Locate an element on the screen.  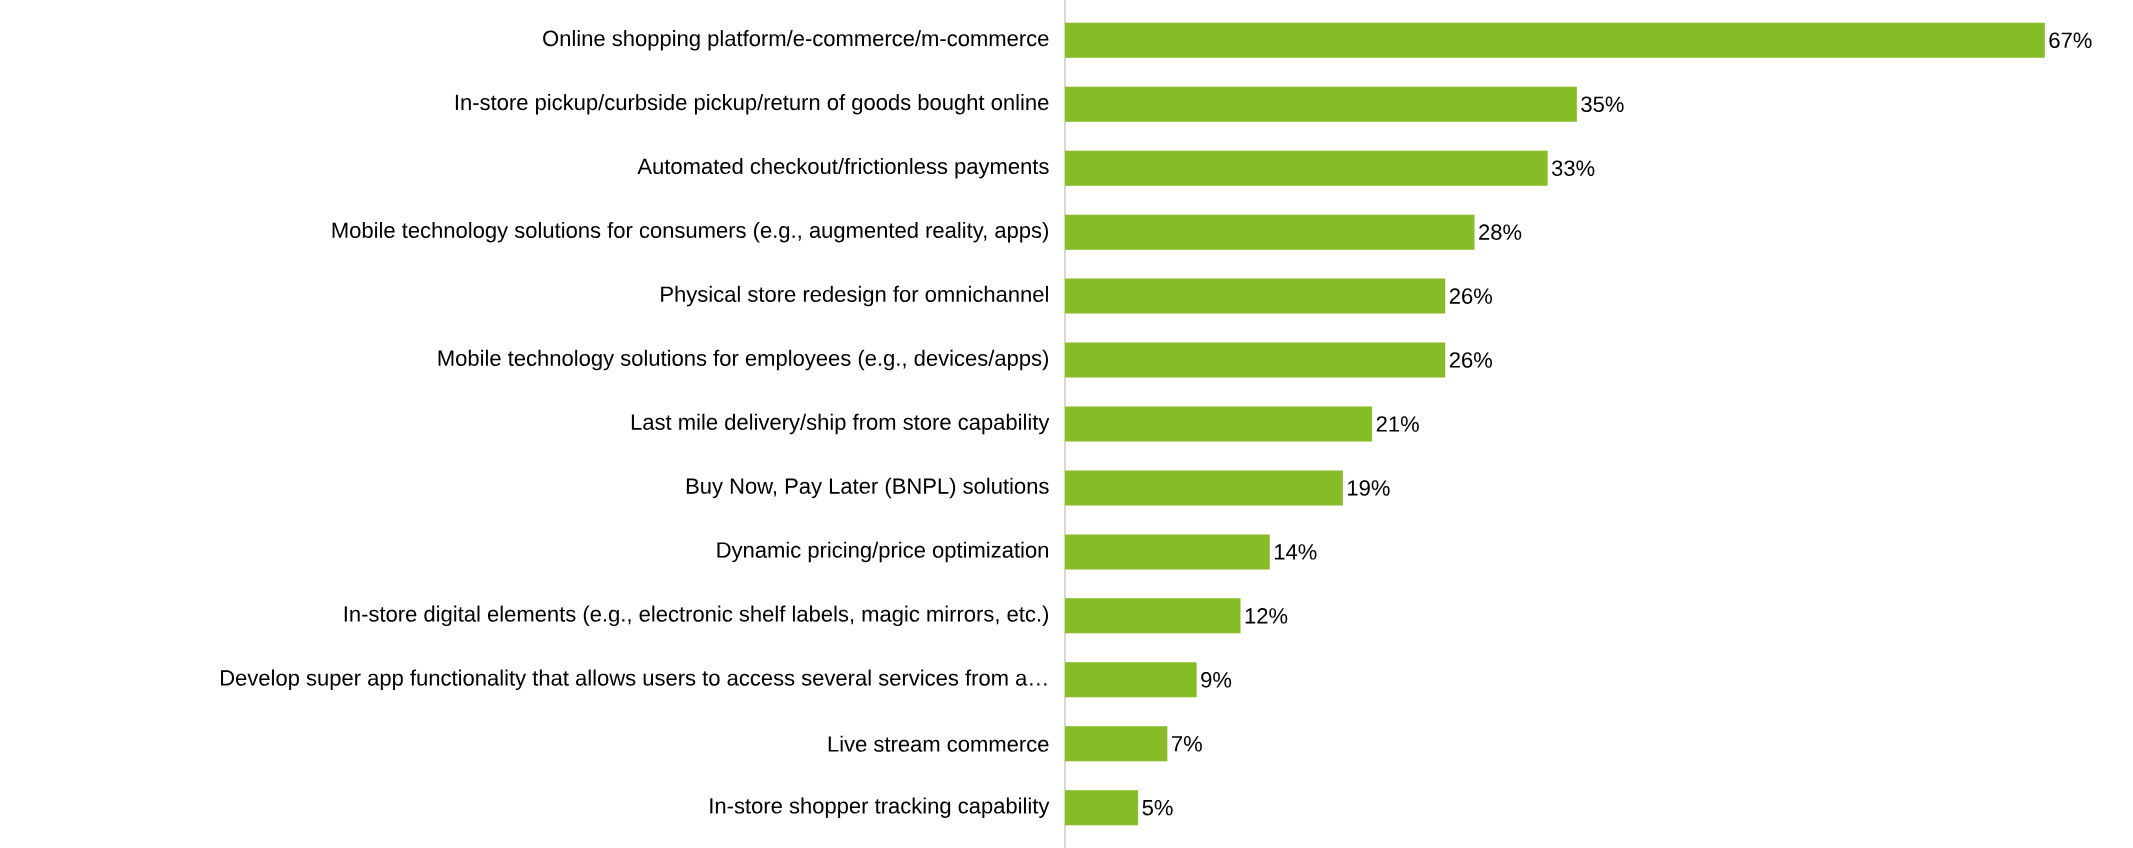
data-label: 9% is located at coordinates (1216, 680).